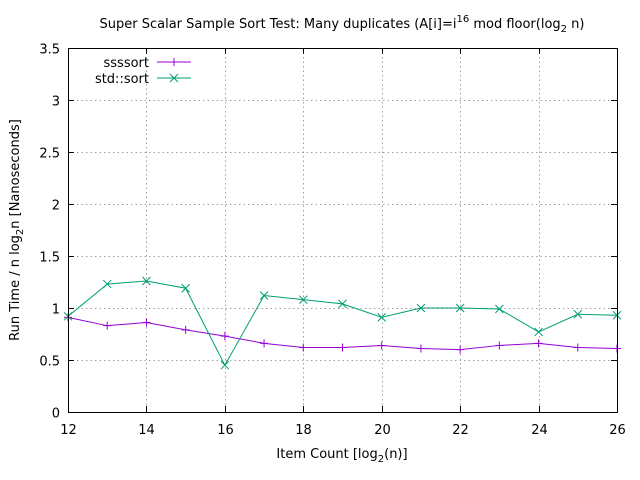  What do you see at coordinates (127, 63) in the screenshot?
I see `legend-label: ssssort` at bounding box center [127, 63].